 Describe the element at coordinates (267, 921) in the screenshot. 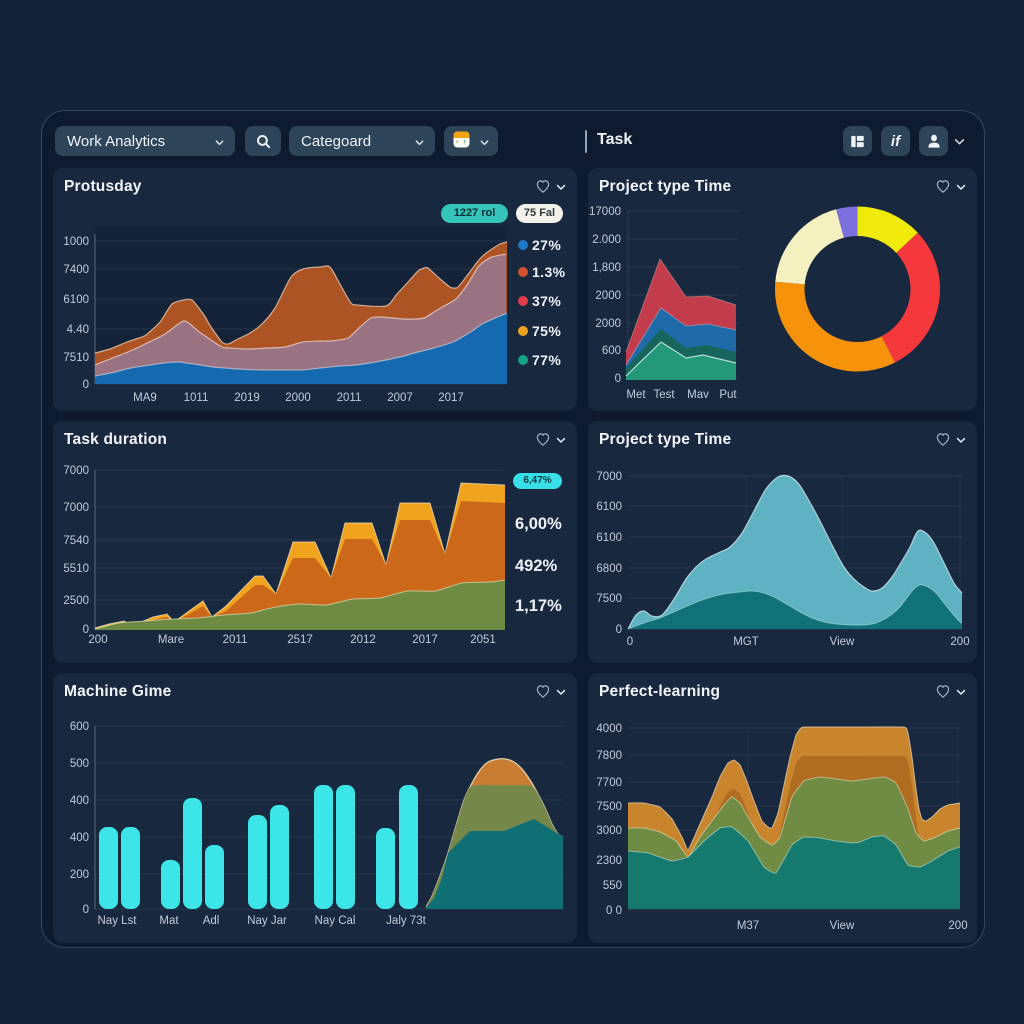

I see `svg-text: Nay Jar` at that location.